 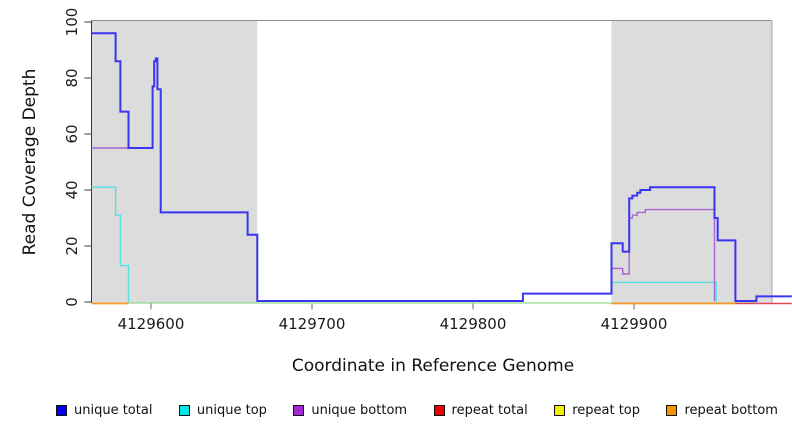 What do you see at coordinates (72, 22) in the screenshot?
I see `y-tick-label: 100` at bounding box center [72, 22].